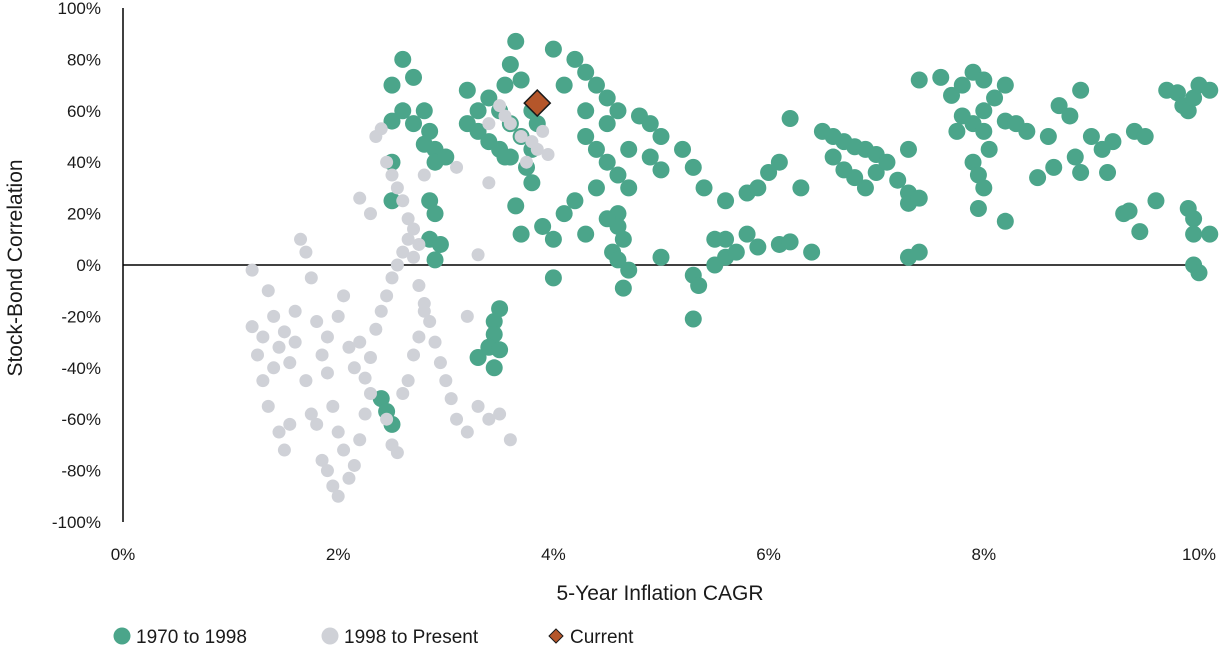 The image size is (1220, 655). What do you see at coordinates (1199, 554) in the screenshot?
I see `x-tick-label: 10%` at bounding box center [1199, 554].